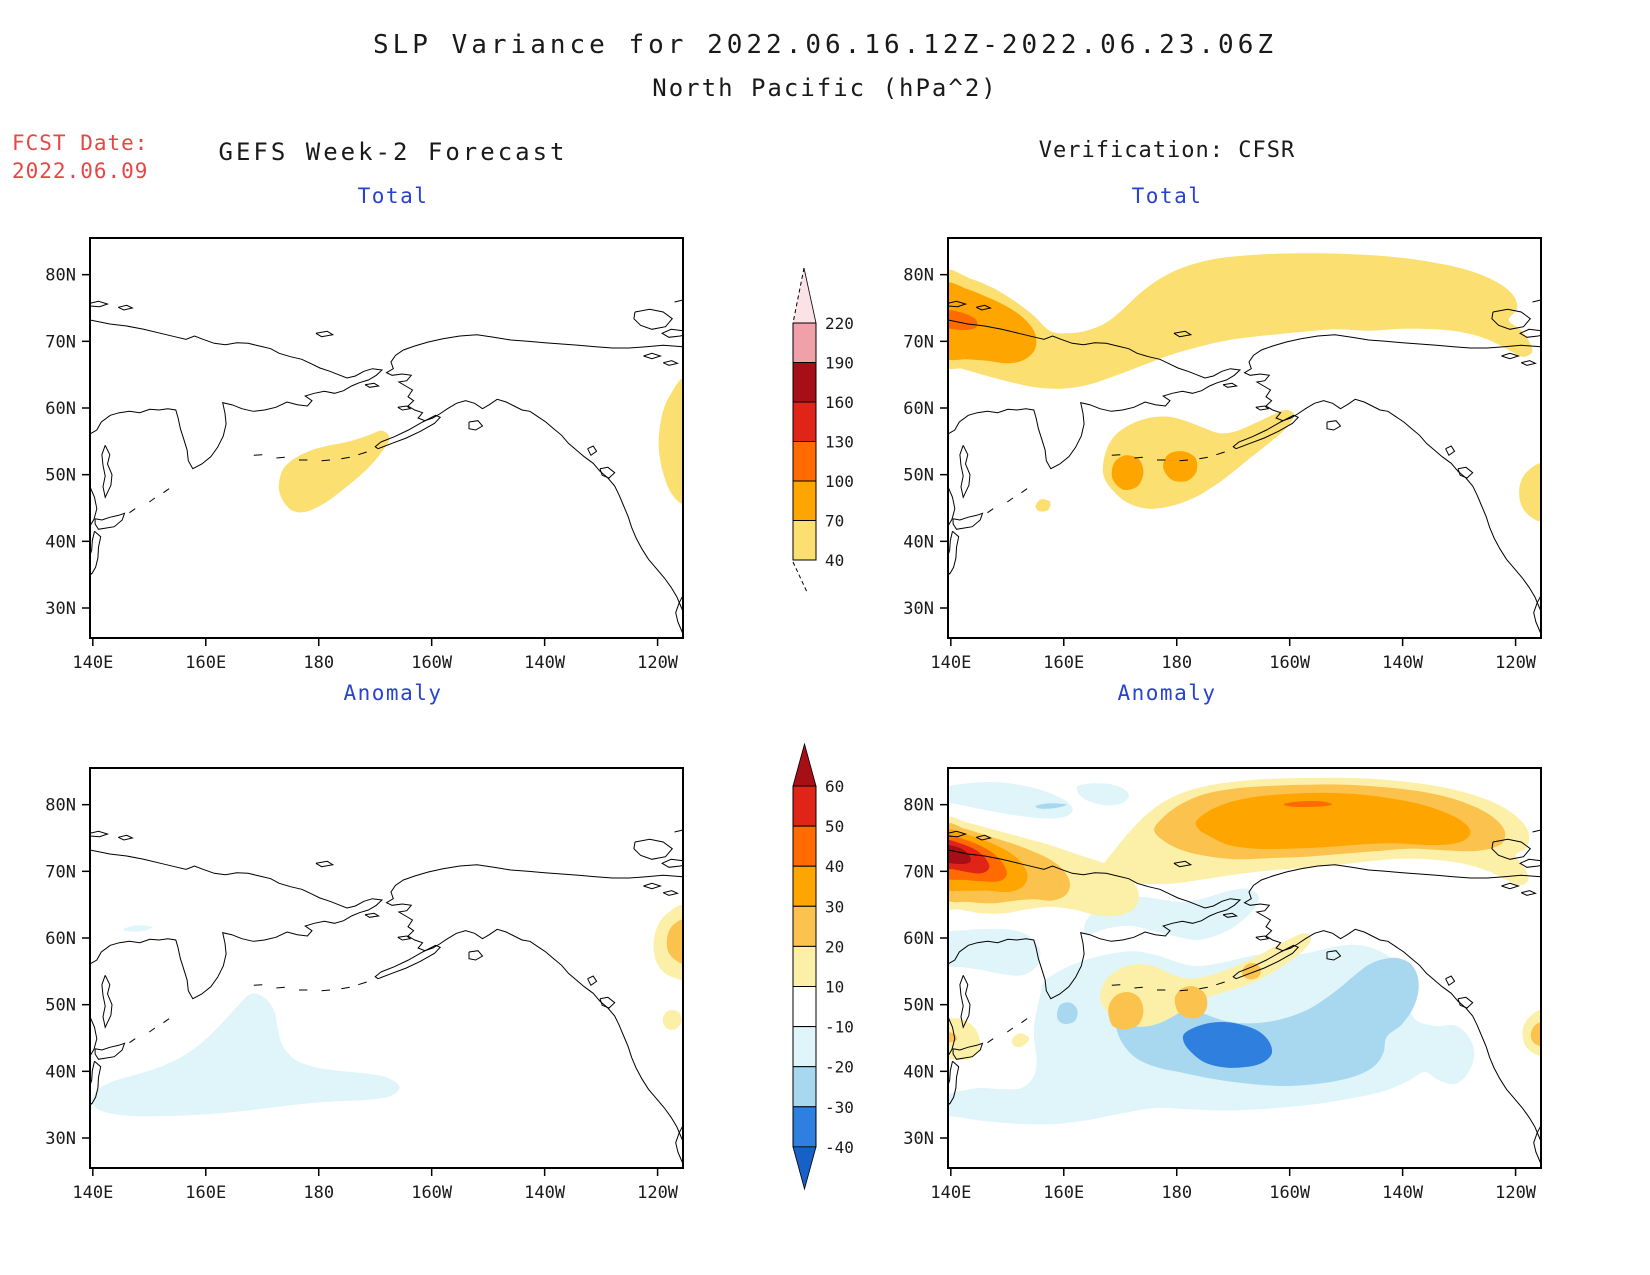 The height and width of the screenshot is (1275, 1650). What do you see at coordinates (831, 953) in the screenshot?
I see `colorbar-anomaly: 60 50 40 30 20 10 -10 -20 -30 -40` at bounding box center [831, 953].